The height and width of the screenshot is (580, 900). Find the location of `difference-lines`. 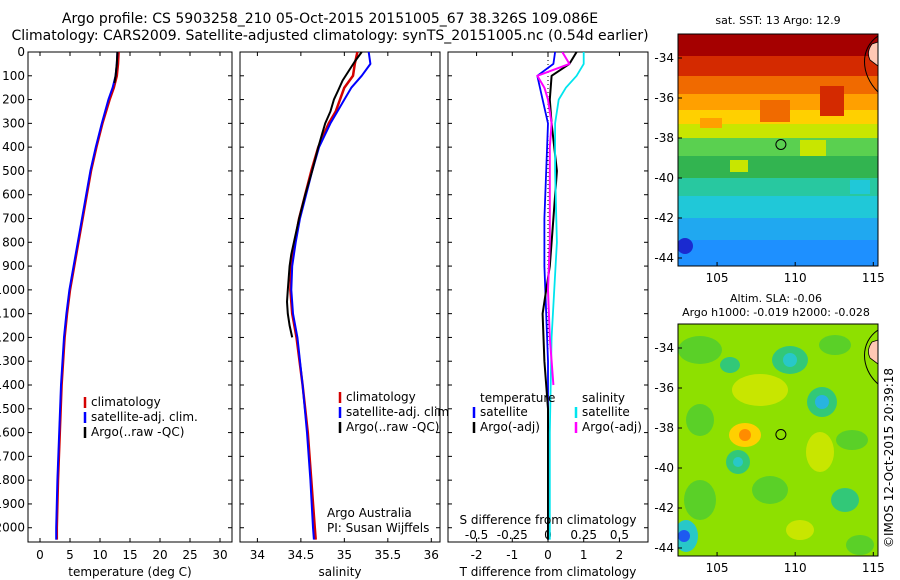

difference-lines is located at coordinates (560, 296).